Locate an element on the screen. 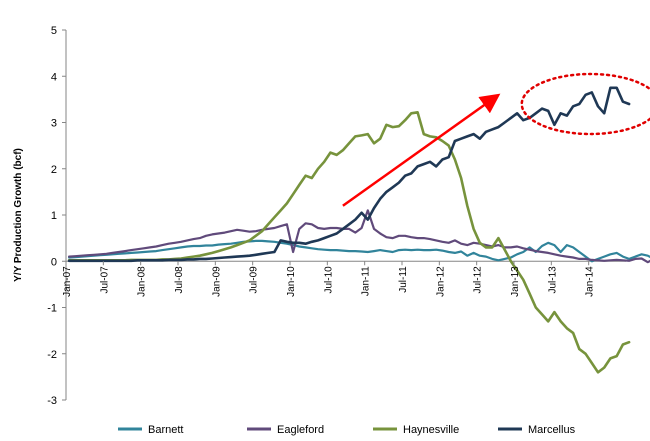  x-tick-label: Jul-08 is located at coordinates (179, 280).